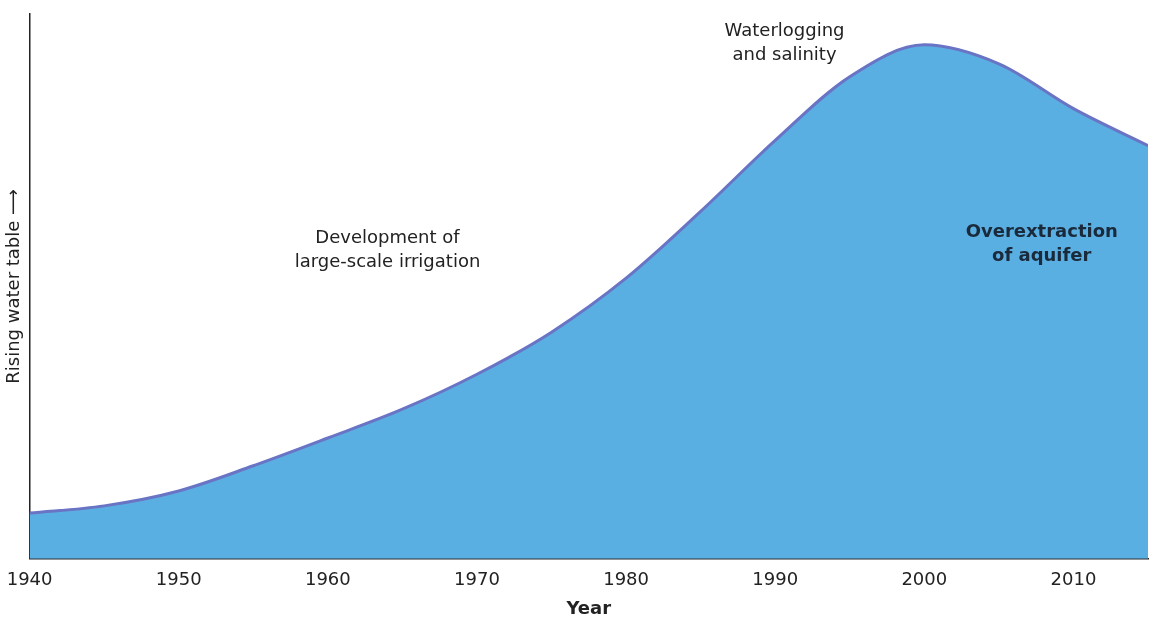 The image size is (1149, 624). What do you see at coordinates (13, 286) in the screenshot?
I see `y-axis-title: Rising water table ⟶` at bounding box center [13, 286].